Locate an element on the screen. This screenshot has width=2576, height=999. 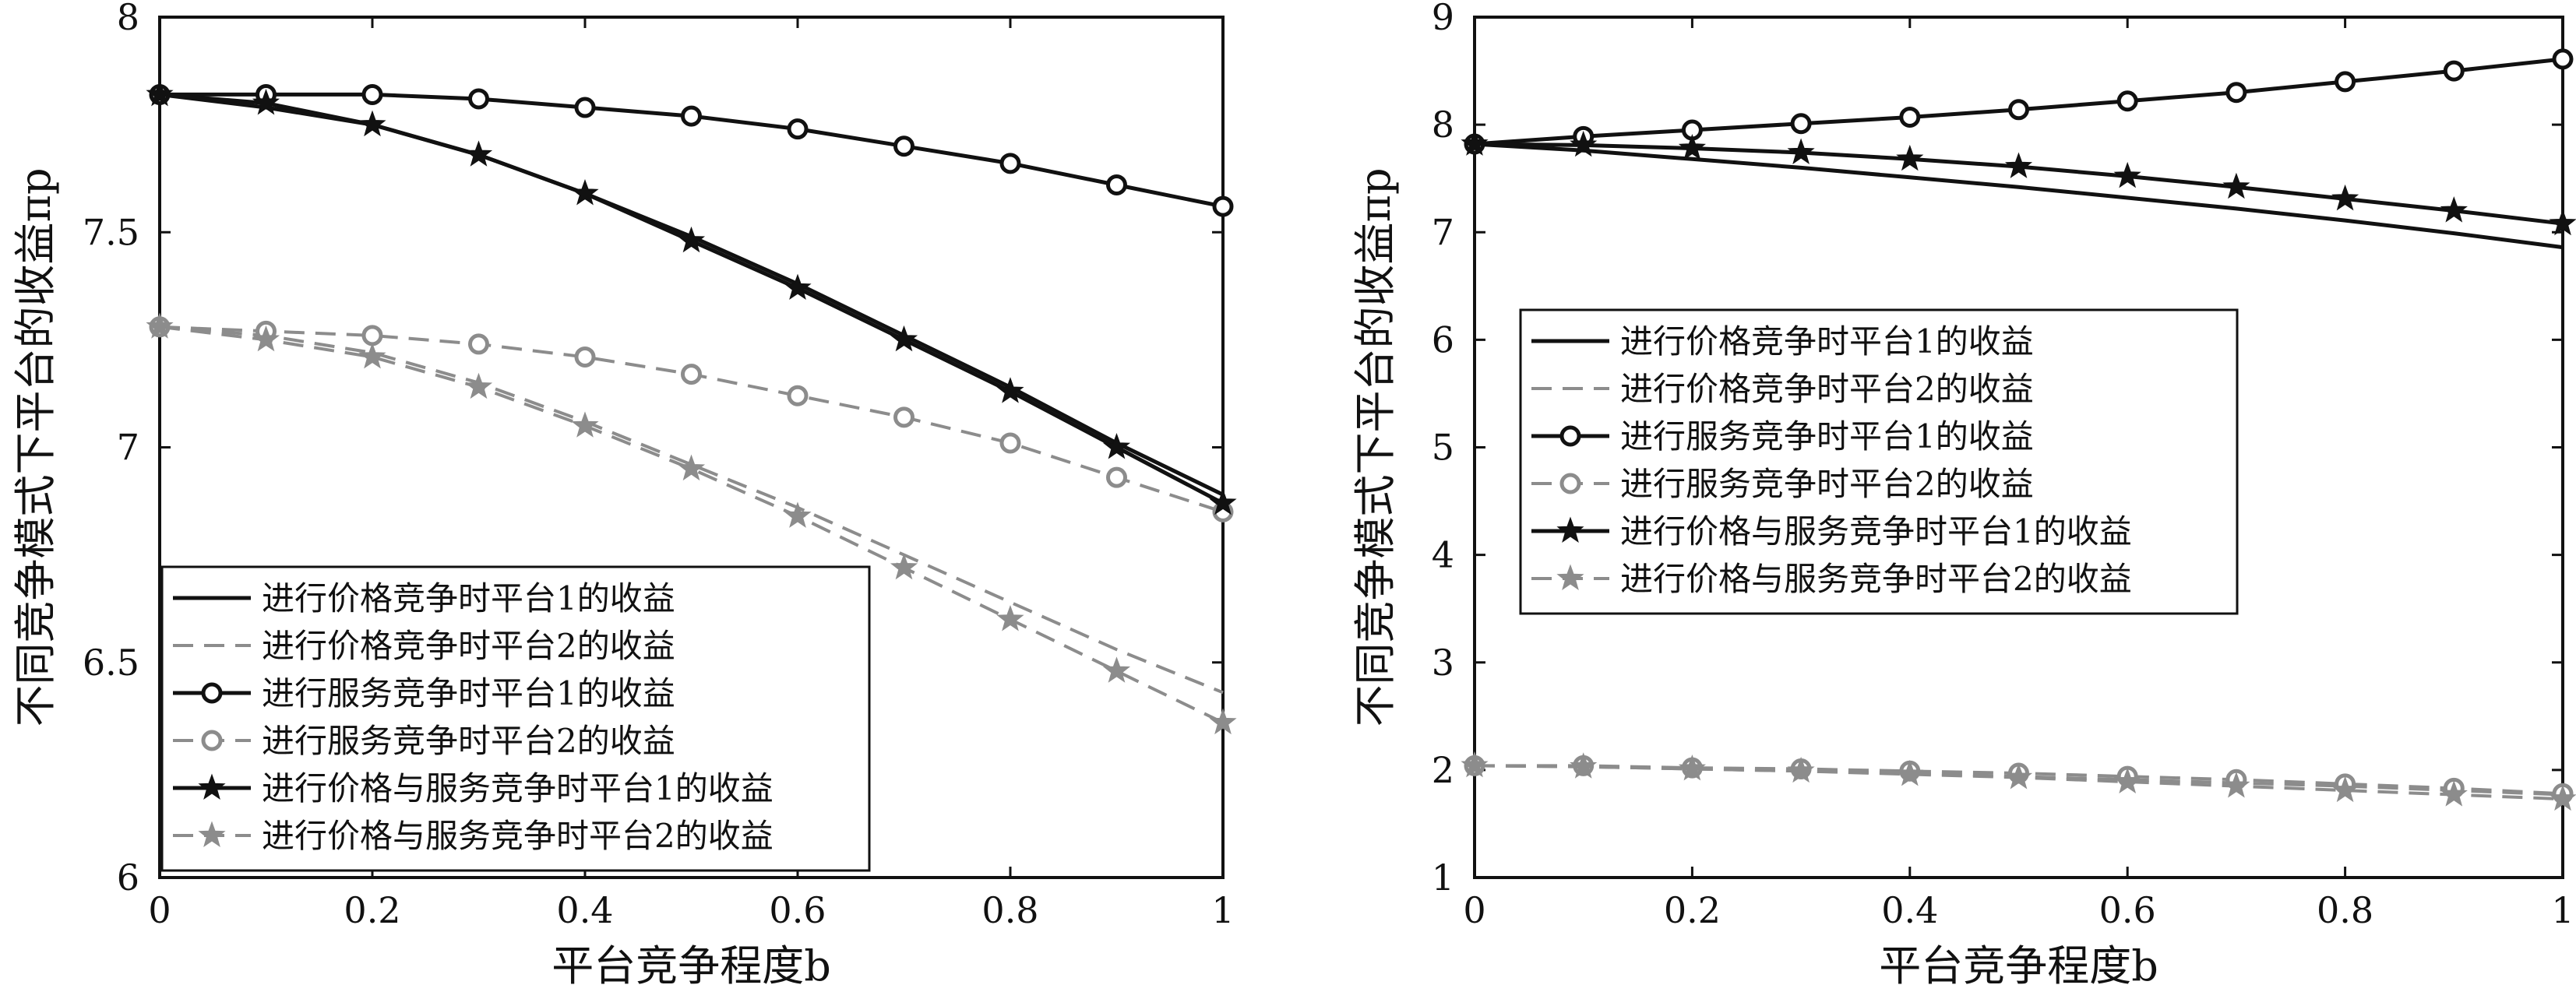
x-tick-label: 0 is located at coordinates (1474, 910).